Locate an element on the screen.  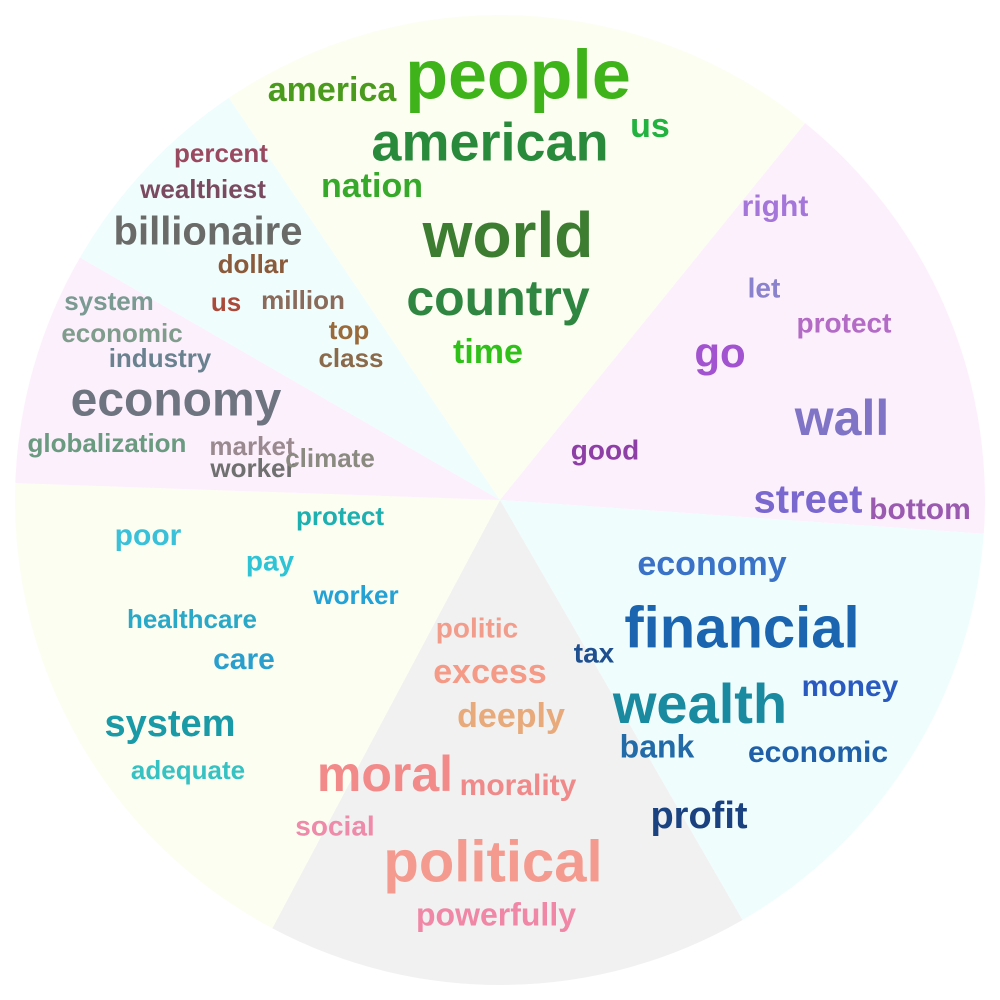
word-gray-industry: industry is located at coordinates (160, 358).